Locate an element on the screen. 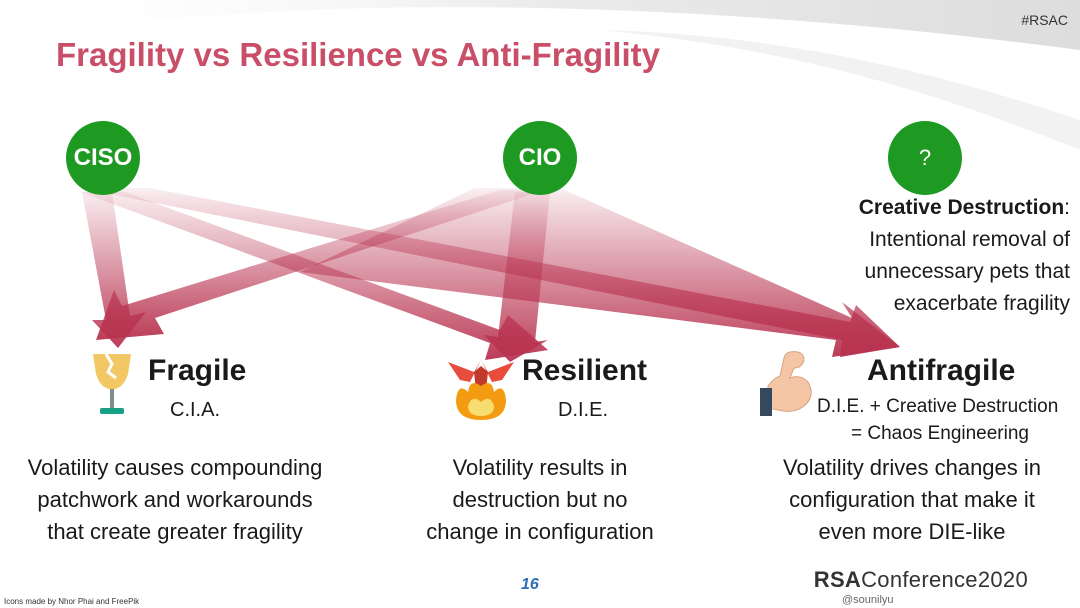  fragile-heading: Fragile is located at coordinates (197, 370).